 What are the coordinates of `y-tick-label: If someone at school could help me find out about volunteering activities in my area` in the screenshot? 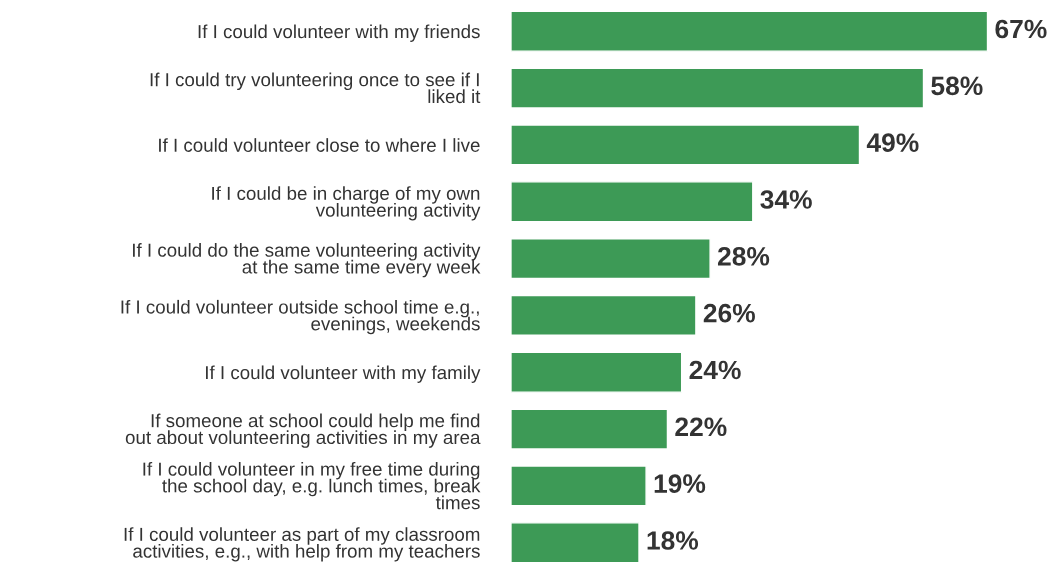 It's located at (303, 430).